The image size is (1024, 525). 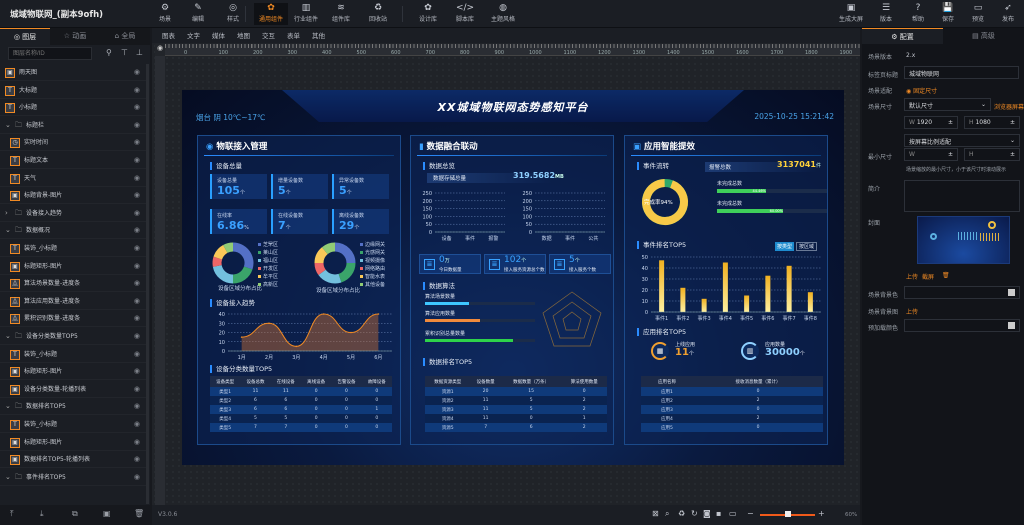 What do you see at coordinates (707, 513) in the screenshot?
I see `camera-icon: ◙` at bounding box center [707, 513].